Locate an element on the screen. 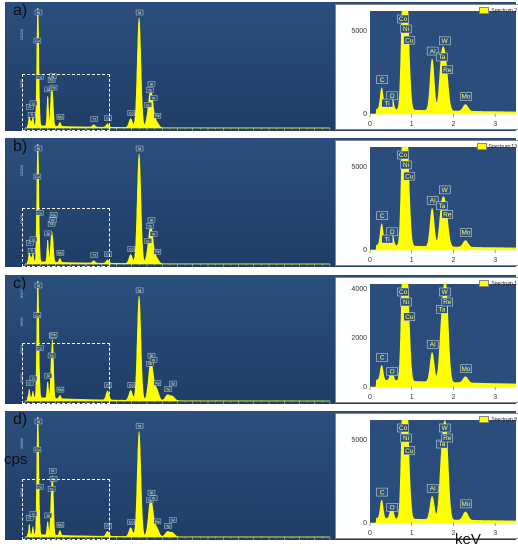 The height and width of the screenshot is (550, 518). peak-label: Ta is located at coordinates (168, 390).